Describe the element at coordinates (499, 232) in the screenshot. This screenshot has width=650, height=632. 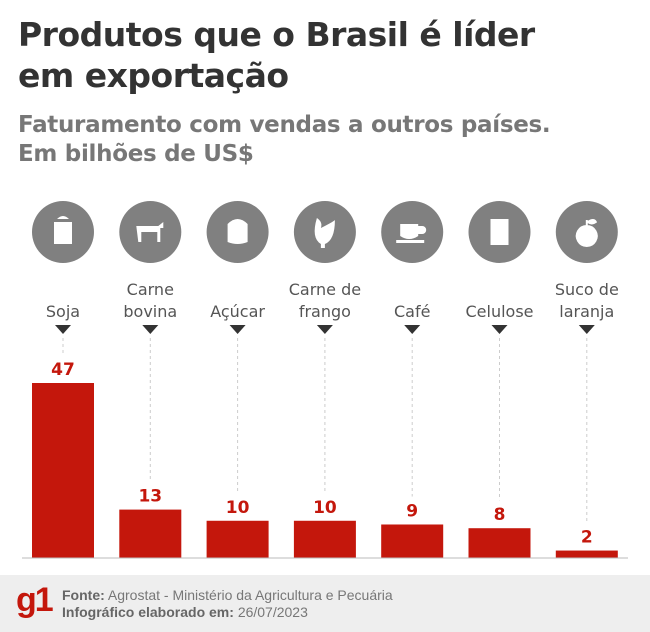
I see `notebook-paper-icon-glyph` at that location.